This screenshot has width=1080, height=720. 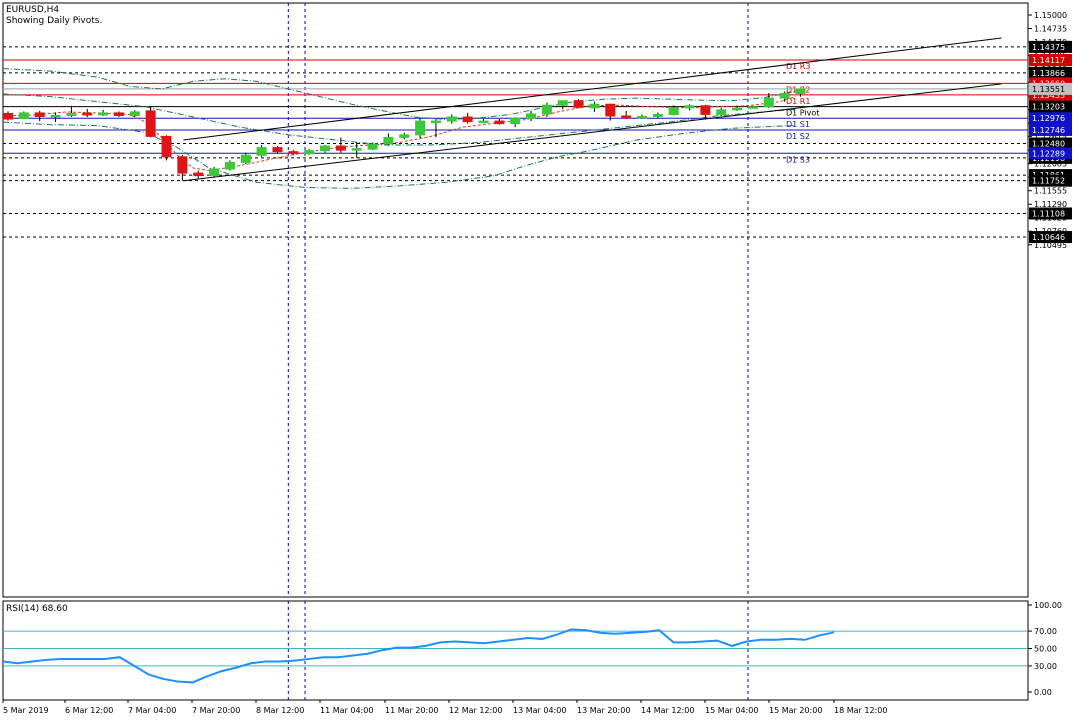 What do you see at coordinates (798, 66) in the screenshot?
I see `pivot-level-label: D1 R3` at bounding box center [798, 66].